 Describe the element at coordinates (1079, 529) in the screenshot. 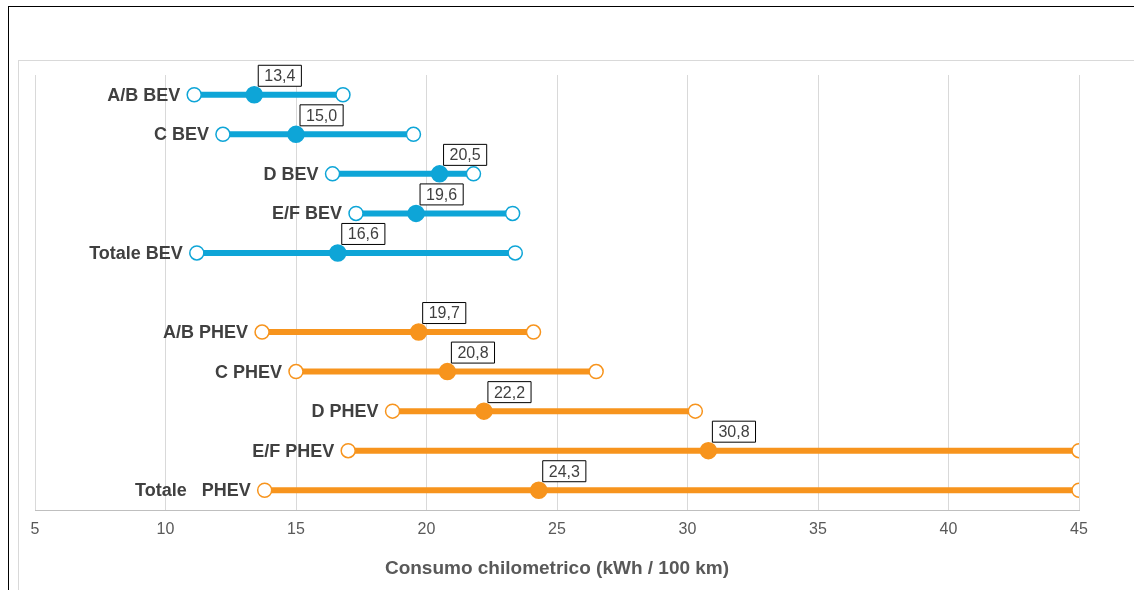

I see `x-tick-label: 45` at that location.